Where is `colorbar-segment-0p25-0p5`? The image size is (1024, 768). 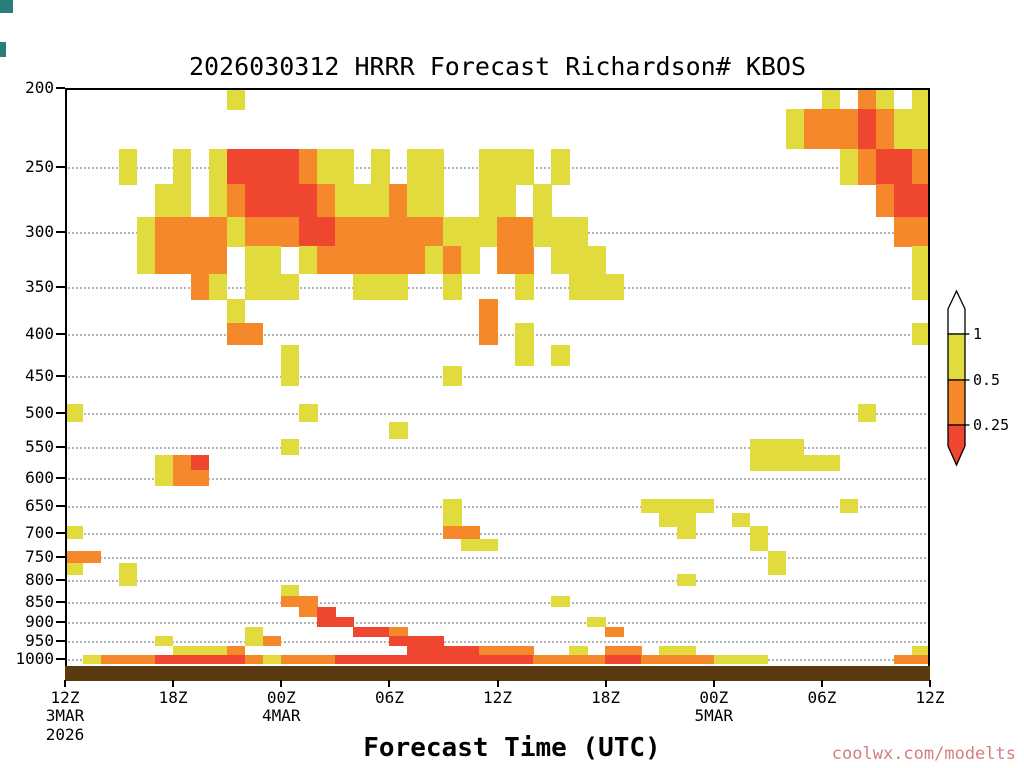 colorbar-segment-0p25-0p5 is located at coordinates (956, 402).